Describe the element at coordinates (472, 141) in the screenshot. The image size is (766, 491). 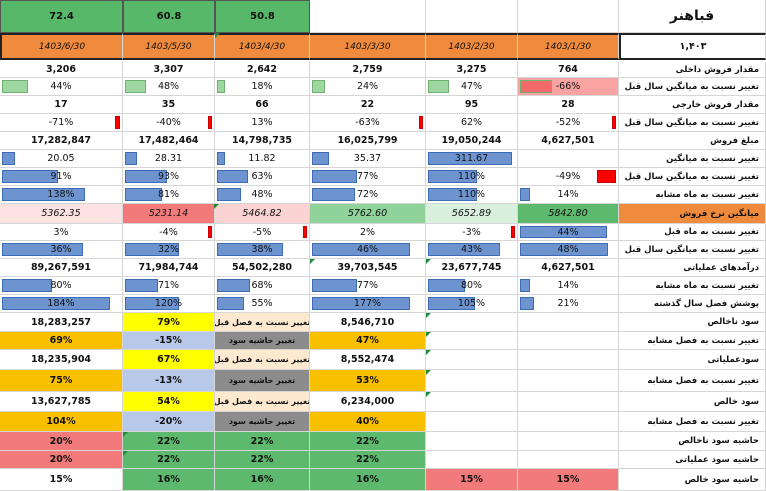
I see `data-cell: 19,050,244` at that location.